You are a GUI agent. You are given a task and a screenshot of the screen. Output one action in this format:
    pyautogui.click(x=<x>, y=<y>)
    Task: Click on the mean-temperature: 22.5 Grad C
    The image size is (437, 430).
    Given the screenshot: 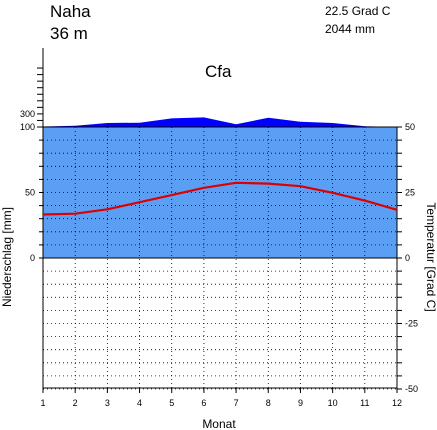 What is the action you would take?
    pyautogui.click(x=358, y=11)
    